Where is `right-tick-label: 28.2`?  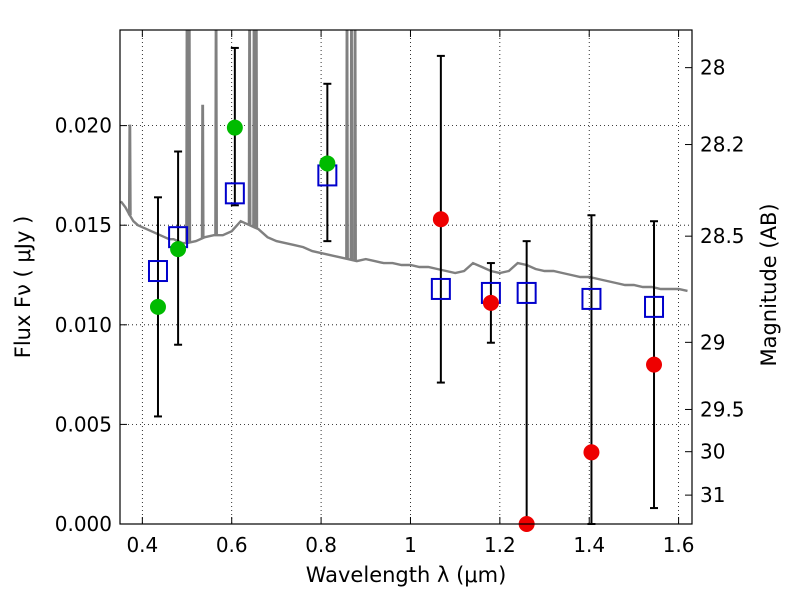 right-tick-label: 28.2 is located at coordinates (722, 145).